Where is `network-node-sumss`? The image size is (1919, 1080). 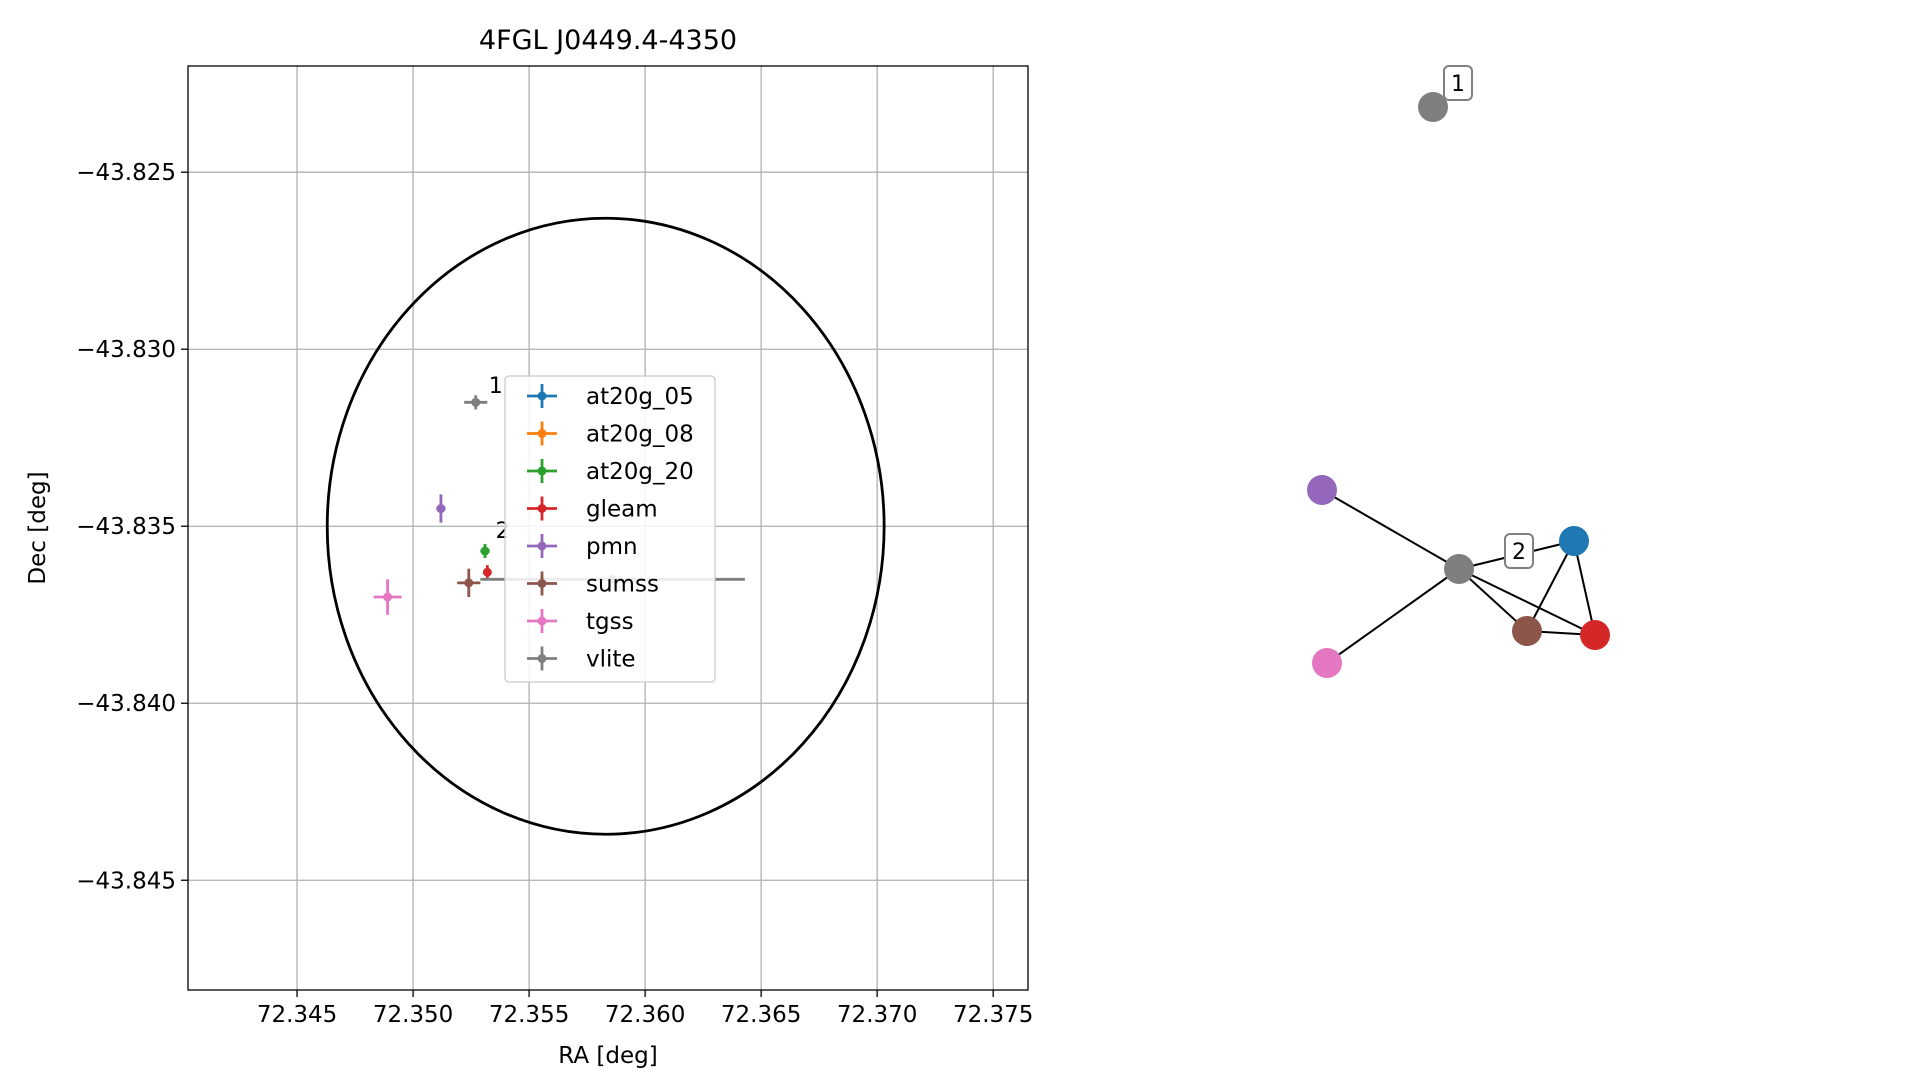
network-node-sumss is located at coordinates (1527, 631).